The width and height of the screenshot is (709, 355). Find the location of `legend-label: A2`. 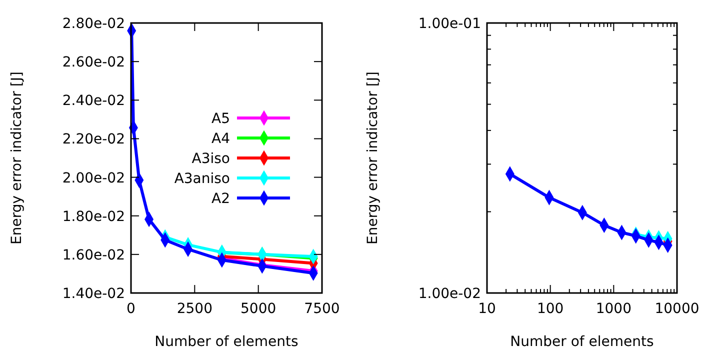

legend-label: A2 is located at coordinates (221, 199).